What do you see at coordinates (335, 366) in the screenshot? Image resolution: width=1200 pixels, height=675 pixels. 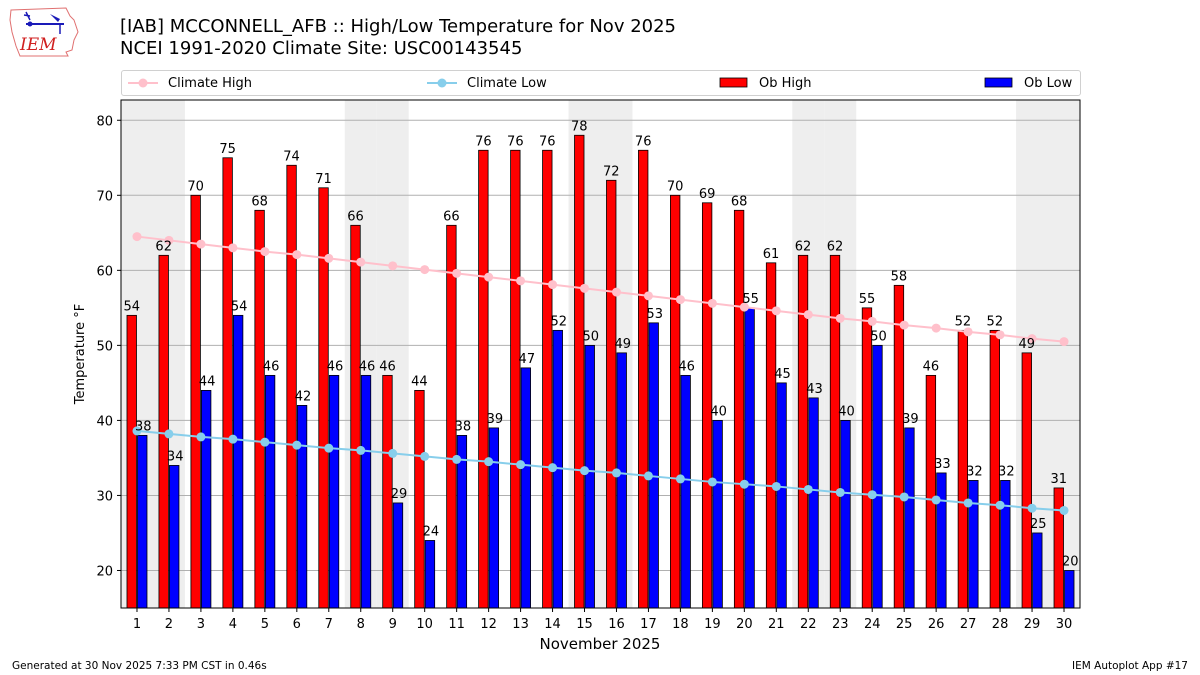 I see `ob-low-label: 46` at bounding box center [335, 366].